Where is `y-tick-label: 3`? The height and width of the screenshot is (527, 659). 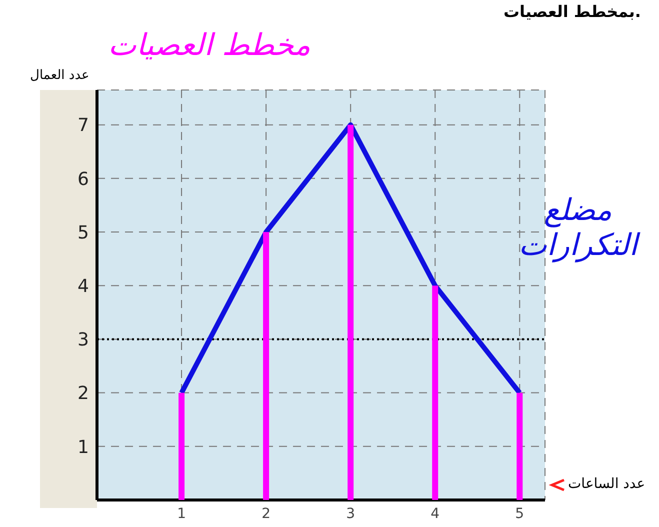 y-tick-label: 3 is located at coordinates (83, 340).